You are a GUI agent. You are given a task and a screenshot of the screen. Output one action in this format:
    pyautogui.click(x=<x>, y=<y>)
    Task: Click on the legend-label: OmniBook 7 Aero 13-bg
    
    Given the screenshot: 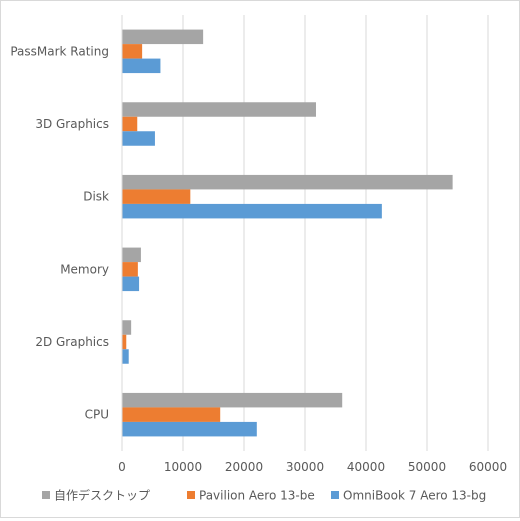 What is the action you would take?
    pyautogui.click(x=414, y=496)
    